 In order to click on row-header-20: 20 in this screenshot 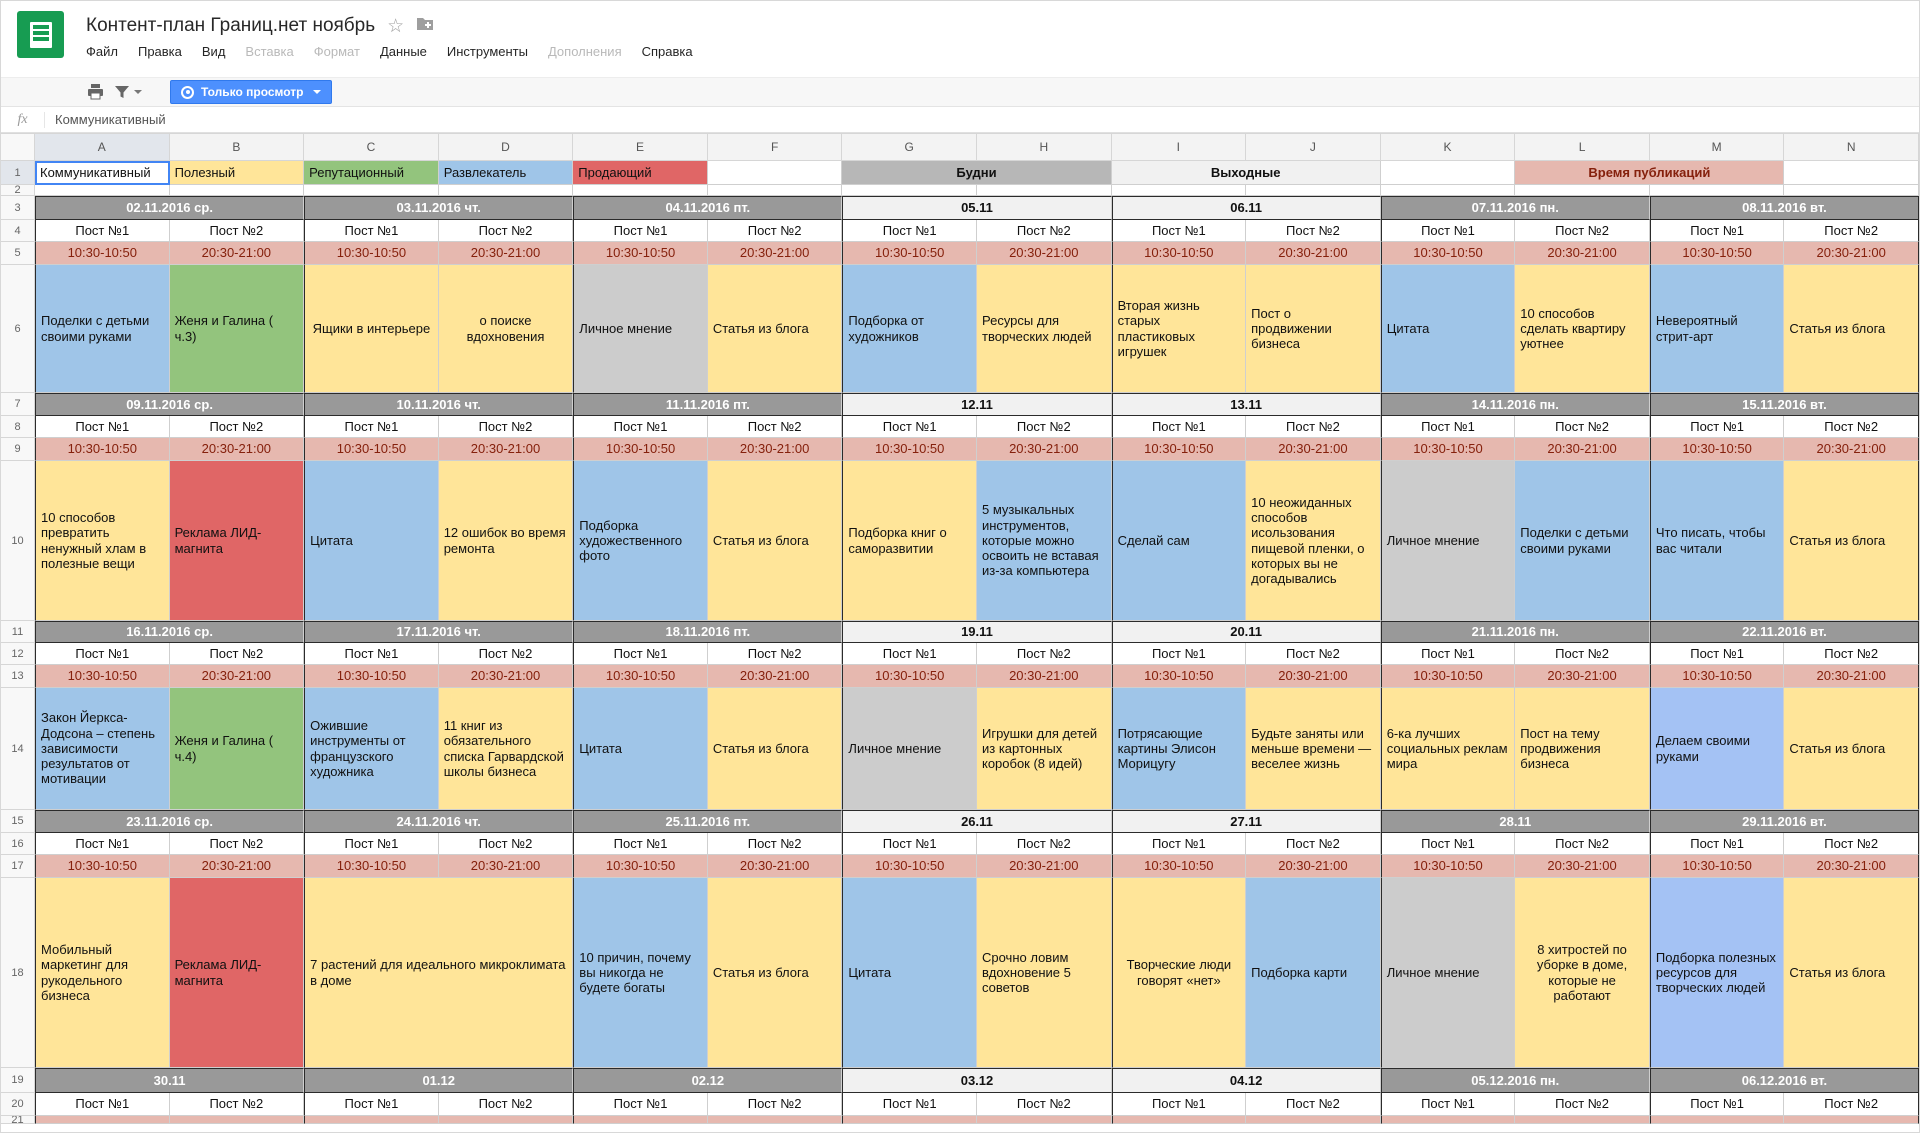, I will do `click(18, 1104)`.